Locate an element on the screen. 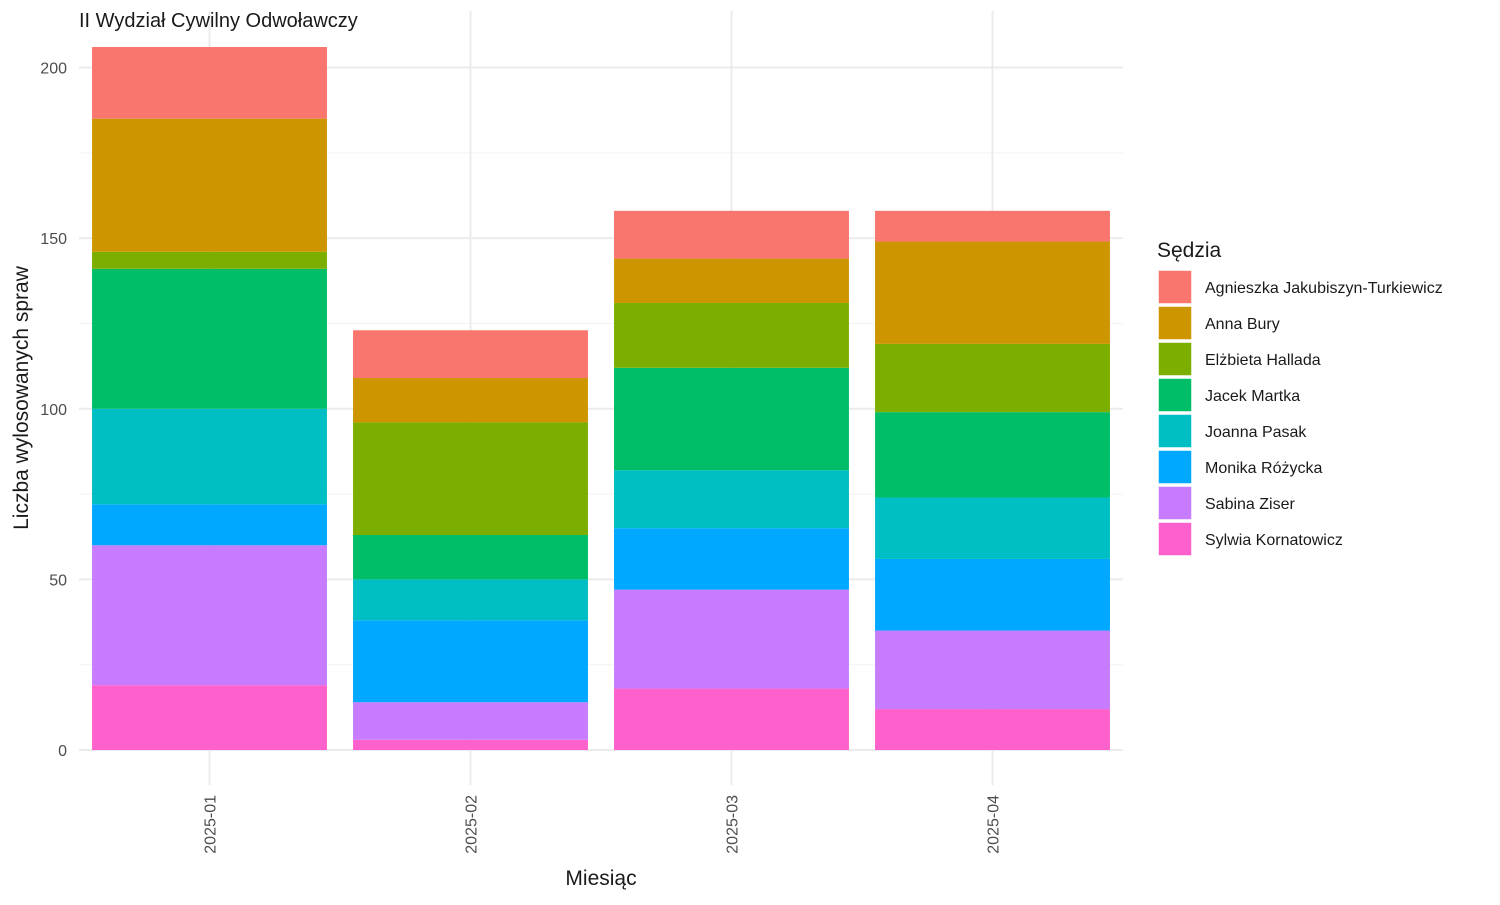  legend-label: Monika Różycka is located at coordinates (1263, 468).